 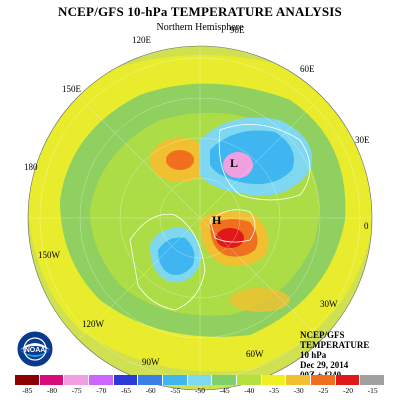 I want to click on noaa-logo: NOAA, so click(x=35, y=349).